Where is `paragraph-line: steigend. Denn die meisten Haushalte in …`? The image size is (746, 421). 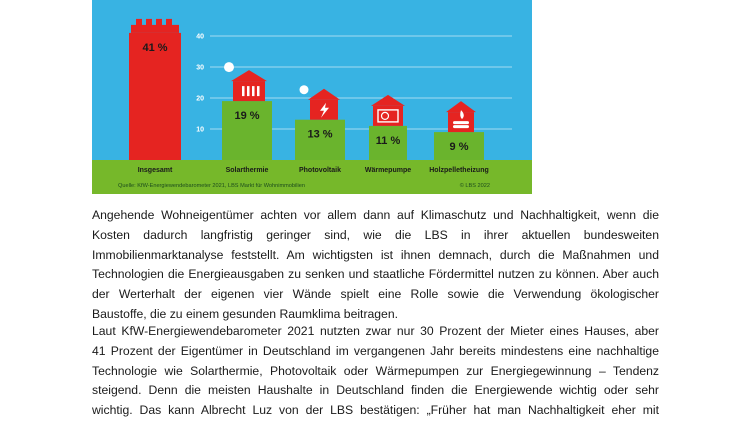
paragraph-line: steigend. Denn die meisten Haushalte in … is located at coordinates (375, 390).